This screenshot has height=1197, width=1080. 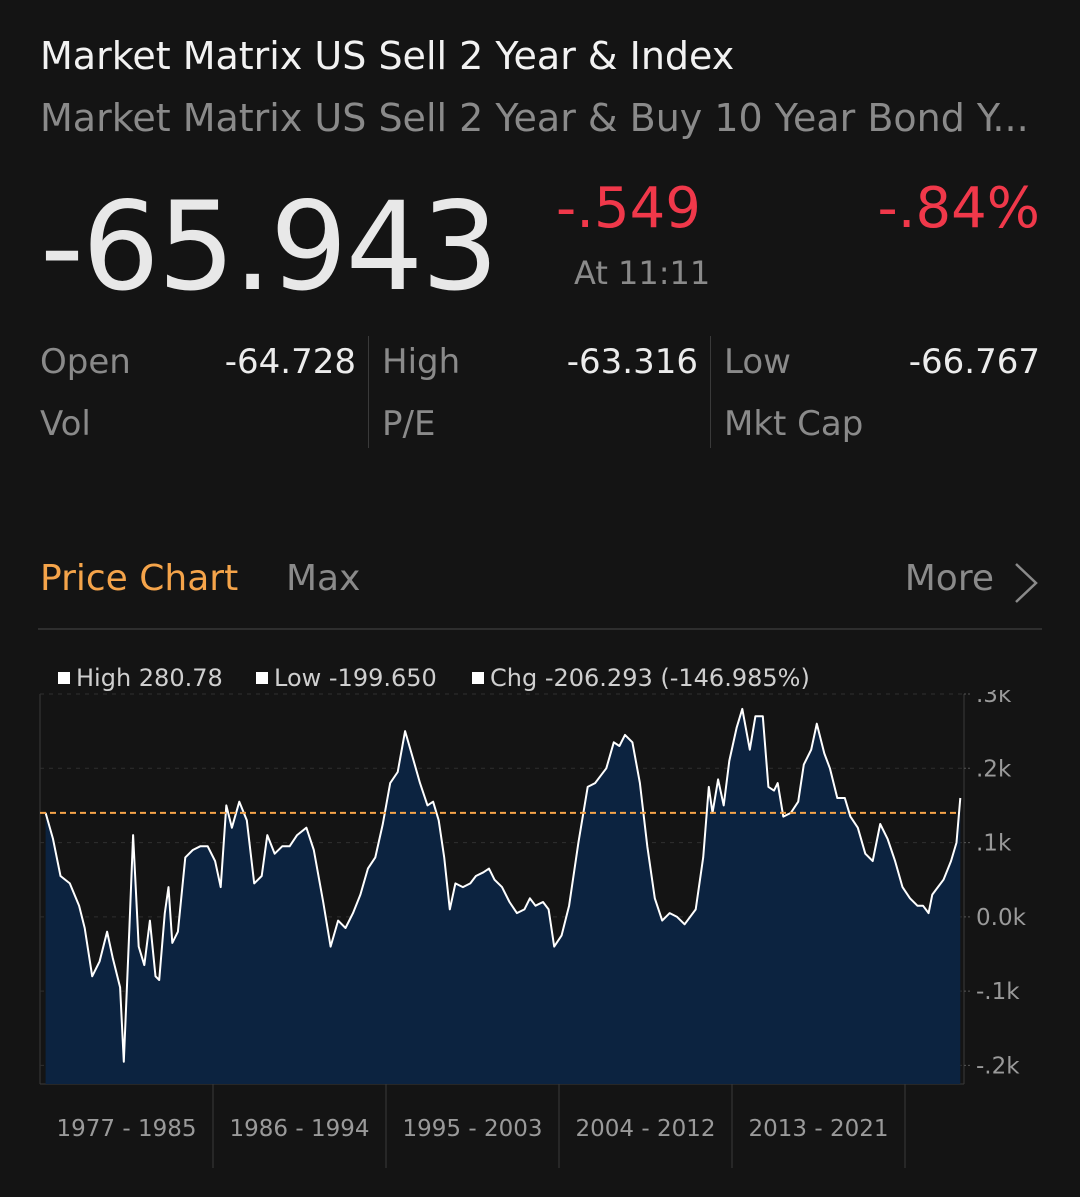 What do you see at coordinates (387, 56) in the screenshot?
I see `page-title: Market Matrix US Sell 2 Year & Index` at bounding box center [387, 56].